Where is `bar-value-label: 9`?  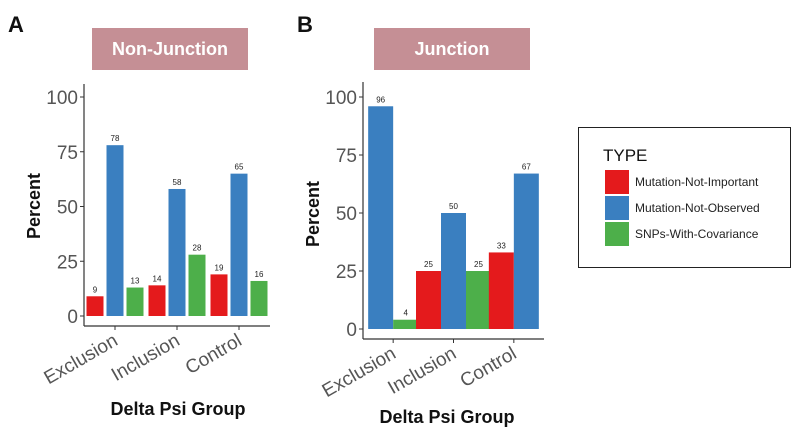 bar-value-label: 9 is located at coordinates (95, 289).